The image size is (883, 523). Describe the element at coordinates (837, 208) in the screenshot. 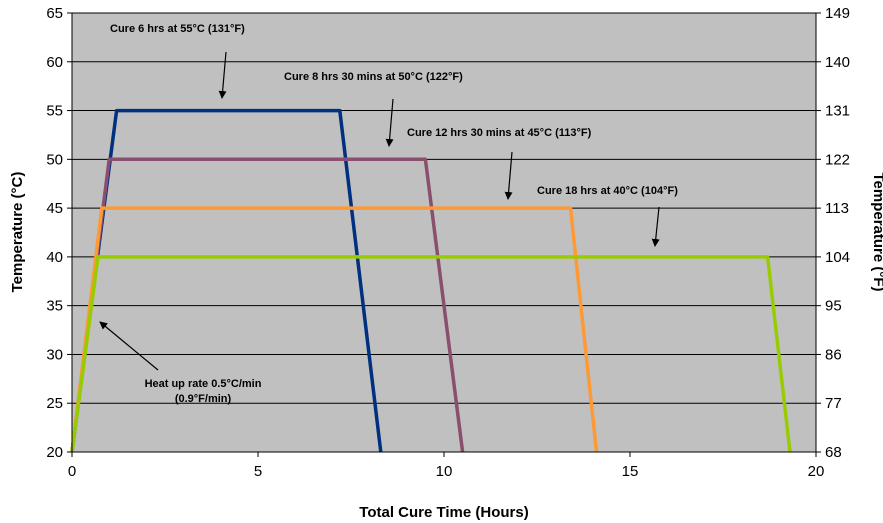

I see `y2-tick-label: 113` at that location.